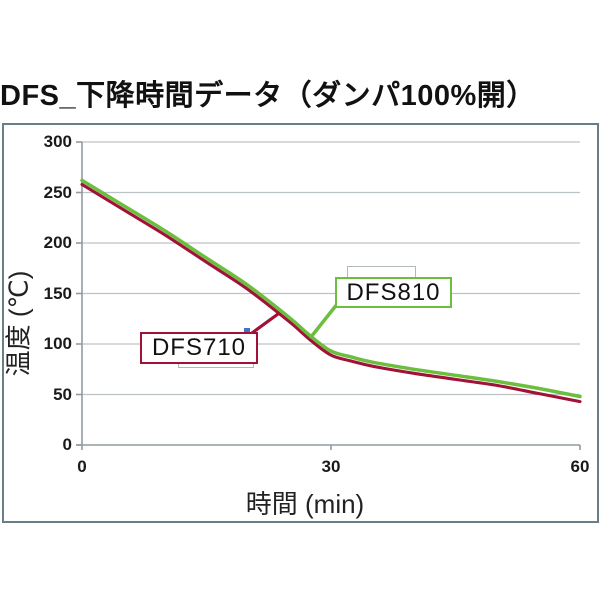  What do you see at coordinates (381, 272) in the screenshot?
I see `callout-bracket-dfs810` at bounding box center [381, 272].